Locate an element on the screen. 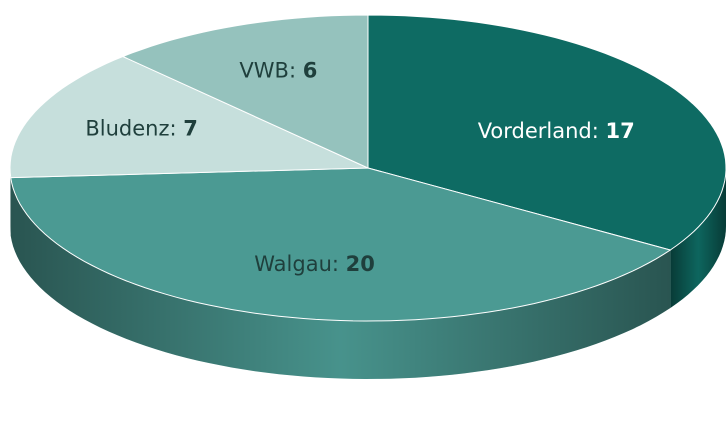  data-label: Vorderland: 17 is located at coordinates (556, 131).